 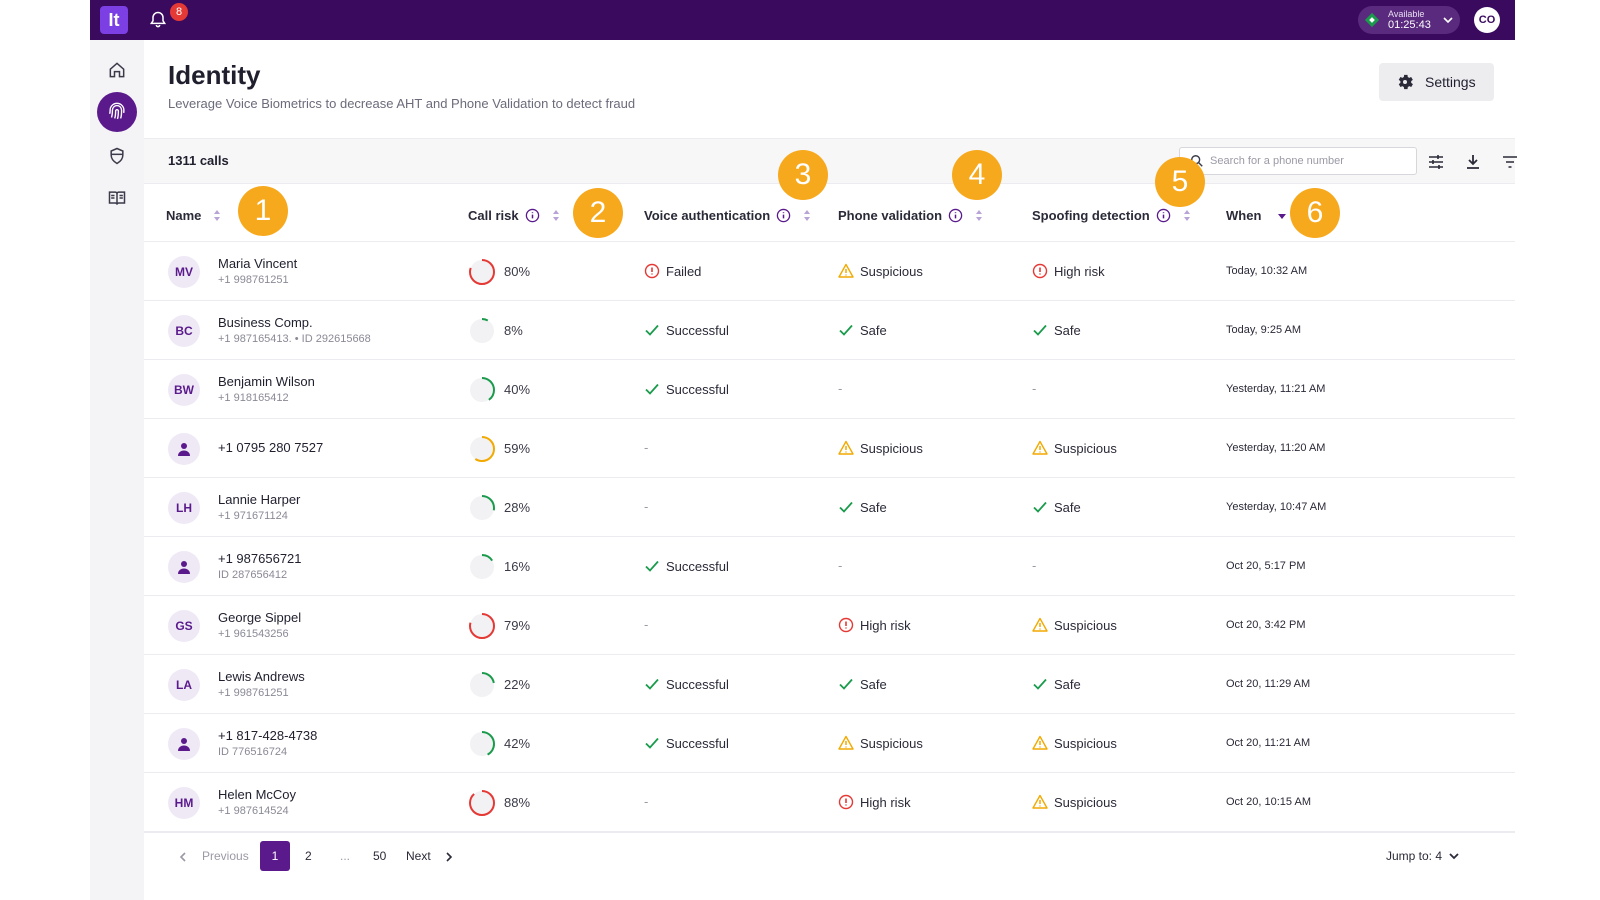 I want to click on call-risk-value: 28%, so click(x=517, y=507).